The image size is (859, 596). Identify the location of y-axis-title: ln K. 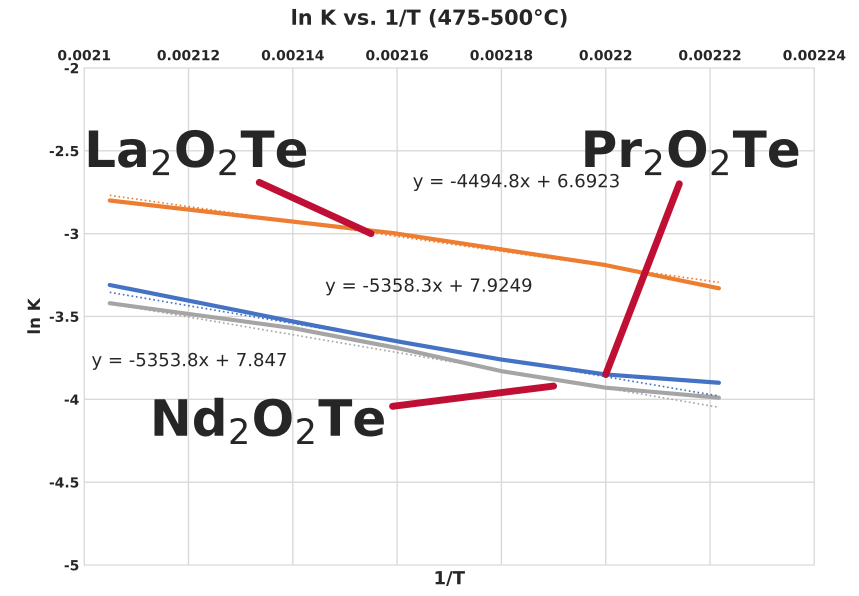
(33, 316).